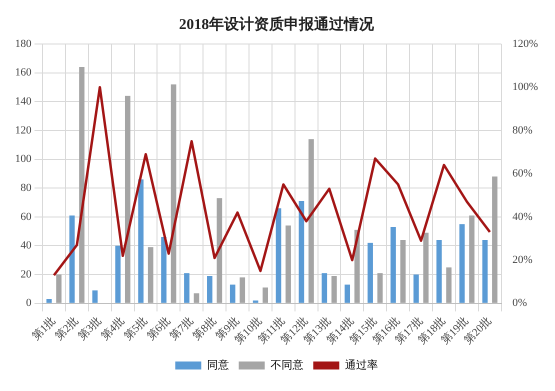  I want to click on y-tick-label: 180, so click(23, 44).